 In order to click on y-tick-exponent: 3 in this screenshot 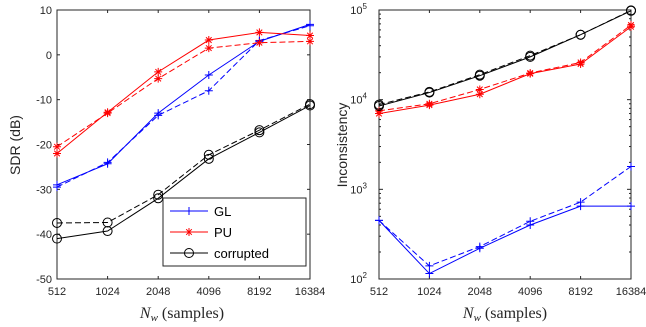, I will do `click(365, 185)`.